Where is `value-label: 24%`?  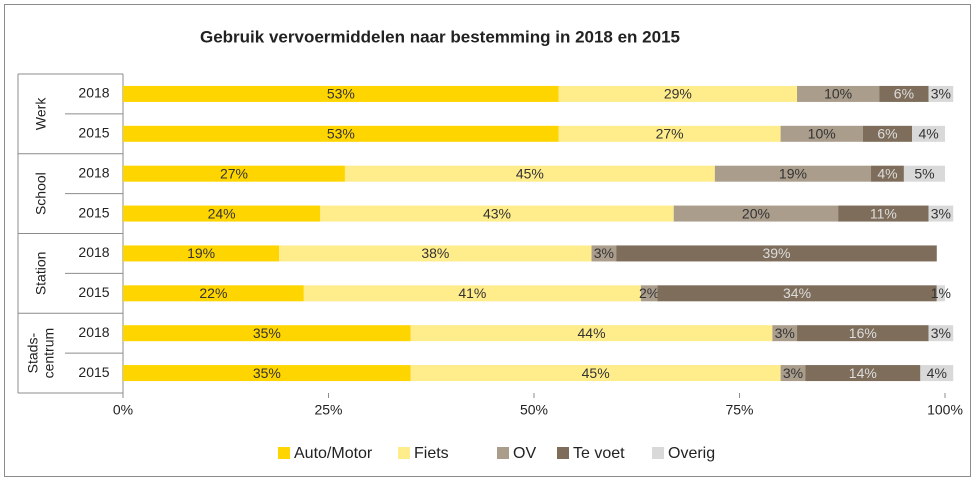 value-label: 24% is located at coordinates (222, 213).